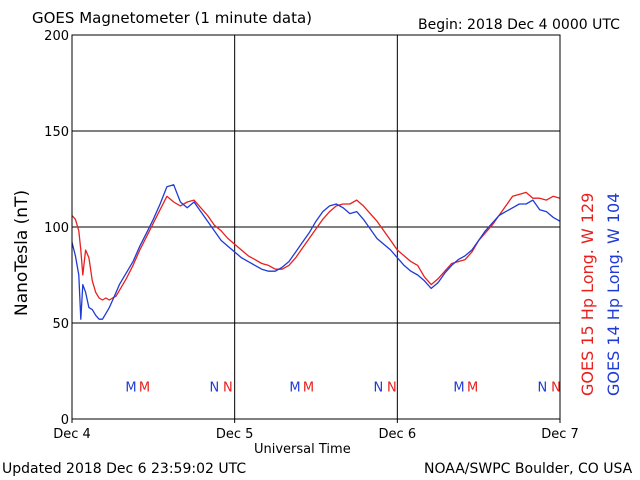 This screenshot has height=480, width=640. I want to click on y-tick-label: 200, so click(56, 36).